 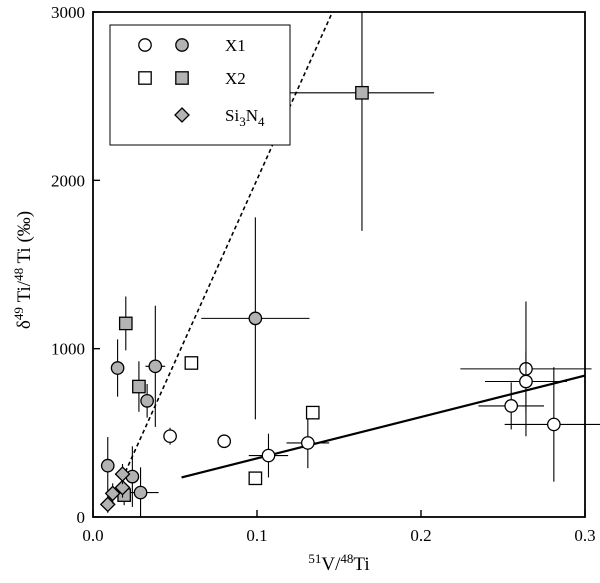 What do you see at coordinates (68, 12) in the screenshot?
I see `y-tick-label: 3000` at bounding box center [68, 12].